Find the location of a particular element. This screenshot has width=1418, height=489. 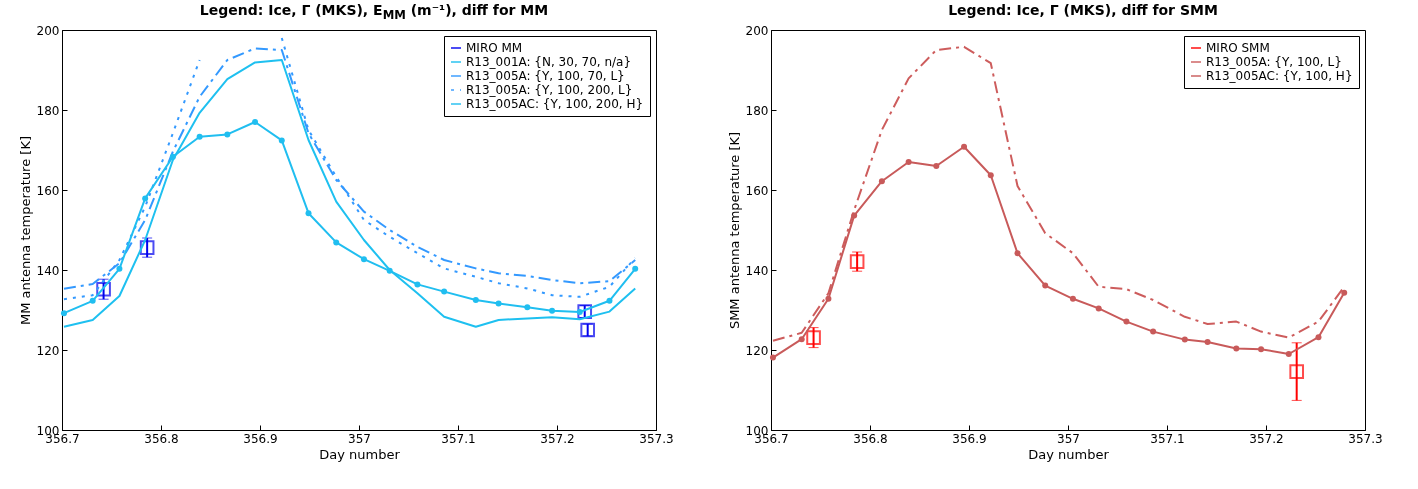

legend-label: R13_005A: {Y, 100, 200, L} is located at coordinates (549, 90).